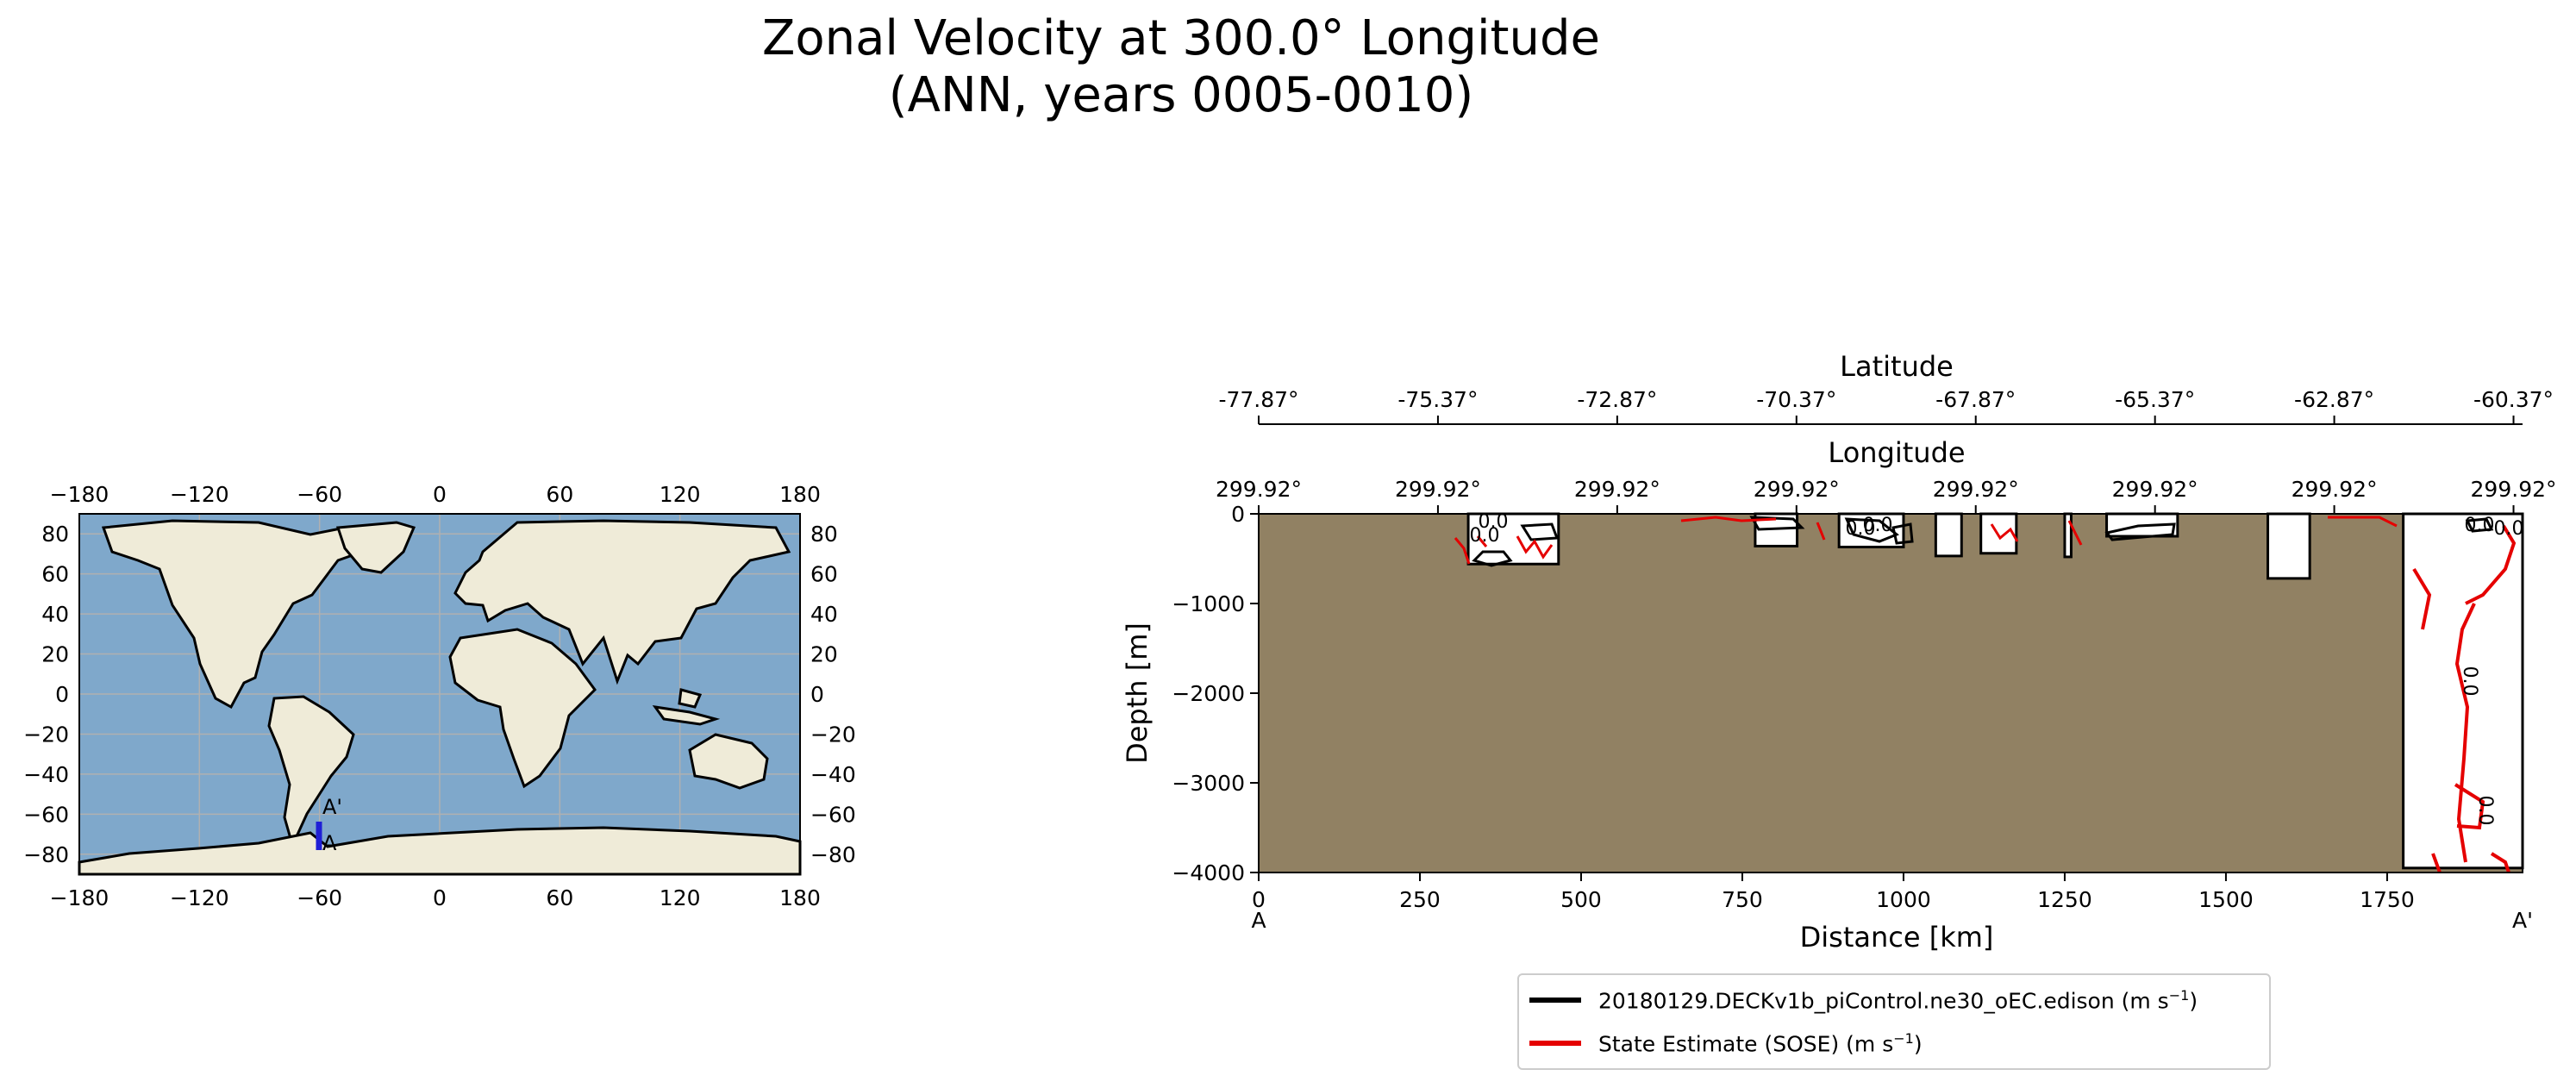  Describe the element at coordinates (1208, 693) in the screenshot. I see `y-tick-label: −2000` at that location.